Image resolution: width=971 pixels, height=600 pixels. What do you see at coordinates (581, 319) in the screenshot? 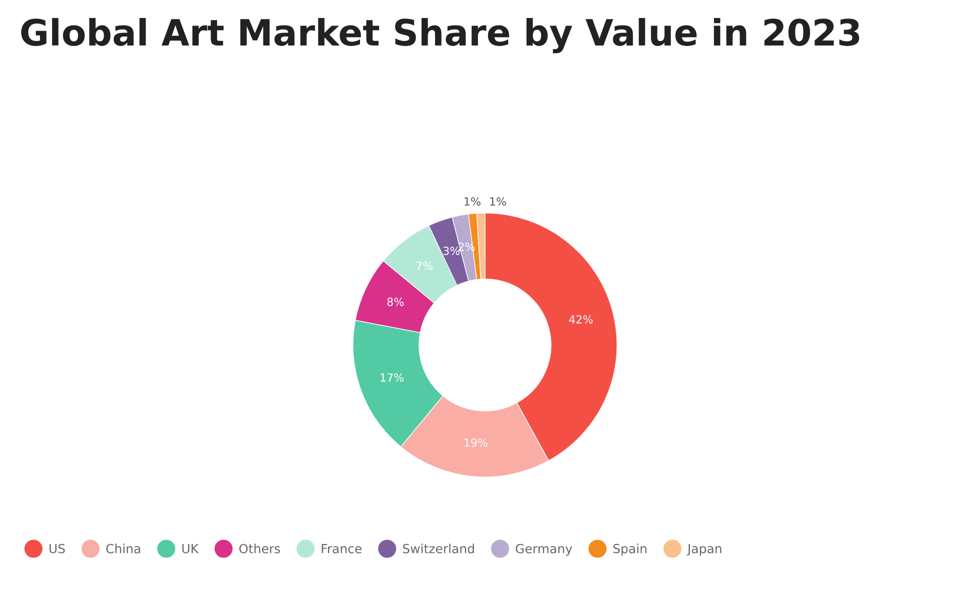
I see `data-label: 42%` at bounding box center [581, 319].